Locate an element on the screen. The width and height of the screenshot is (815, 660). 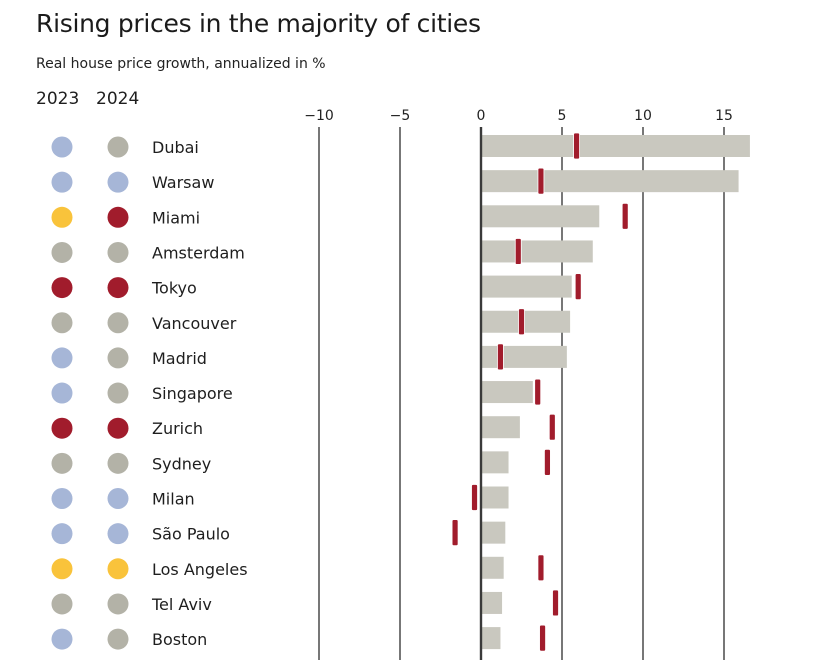
city-label: Dubai is located at coordinates (175, 147).